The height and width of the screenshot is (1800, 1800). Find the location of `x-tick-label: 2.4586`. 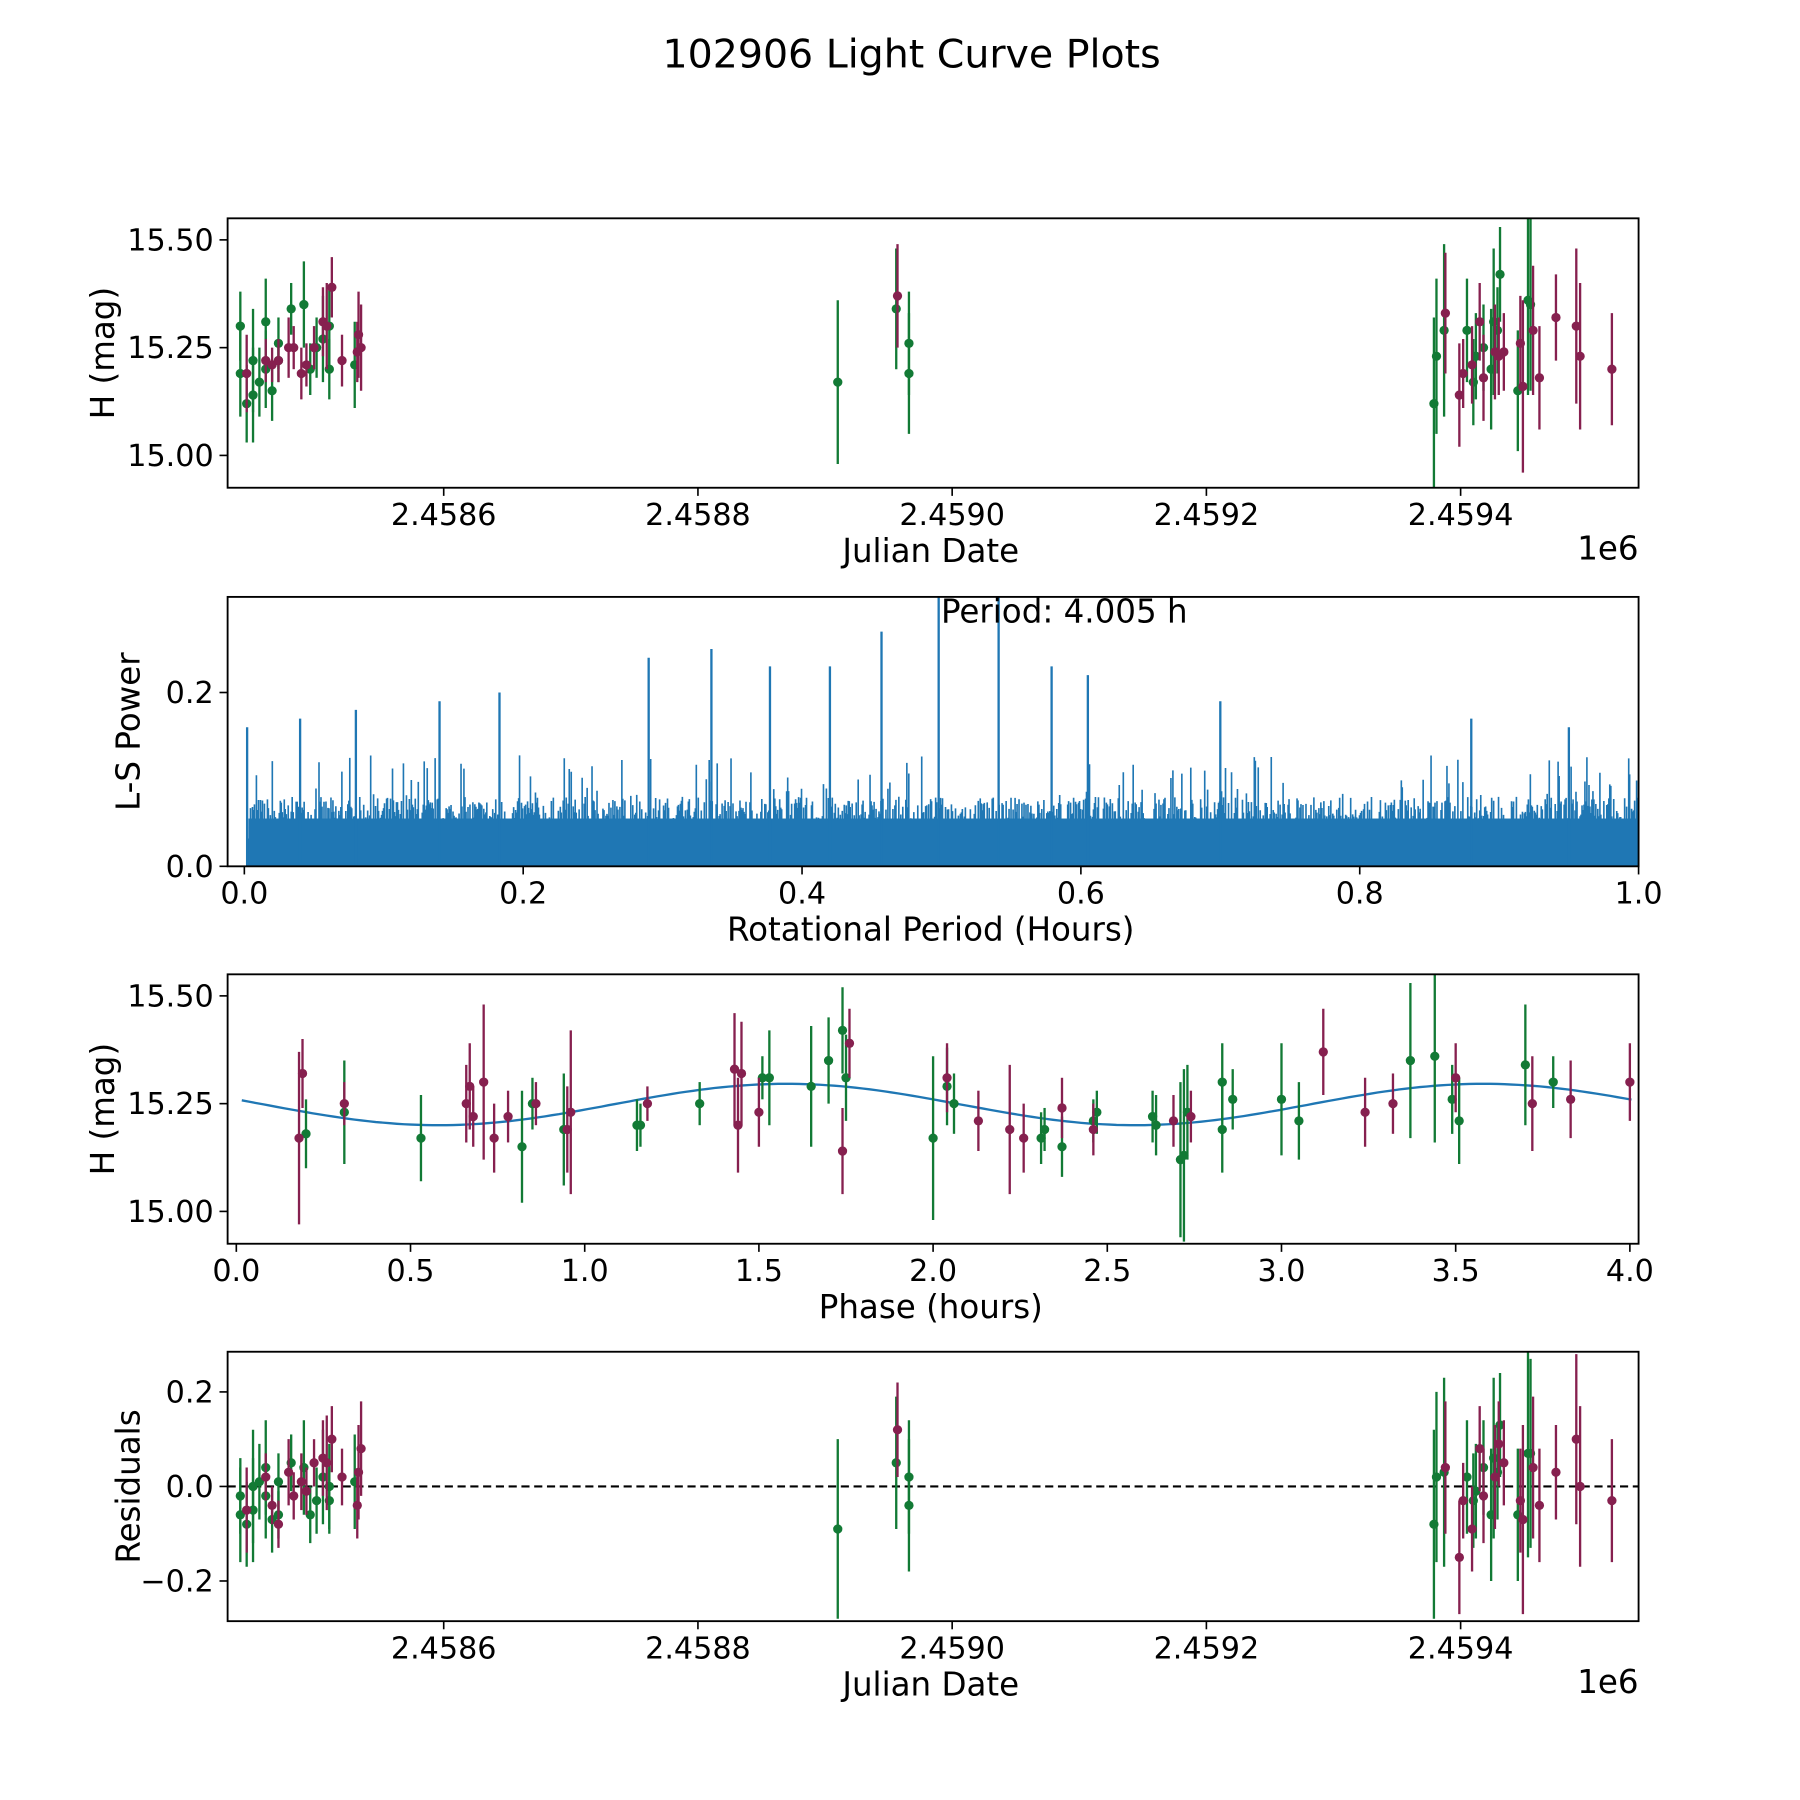

x-tick-label: 2.4586 is located at coordinates (444, 515).